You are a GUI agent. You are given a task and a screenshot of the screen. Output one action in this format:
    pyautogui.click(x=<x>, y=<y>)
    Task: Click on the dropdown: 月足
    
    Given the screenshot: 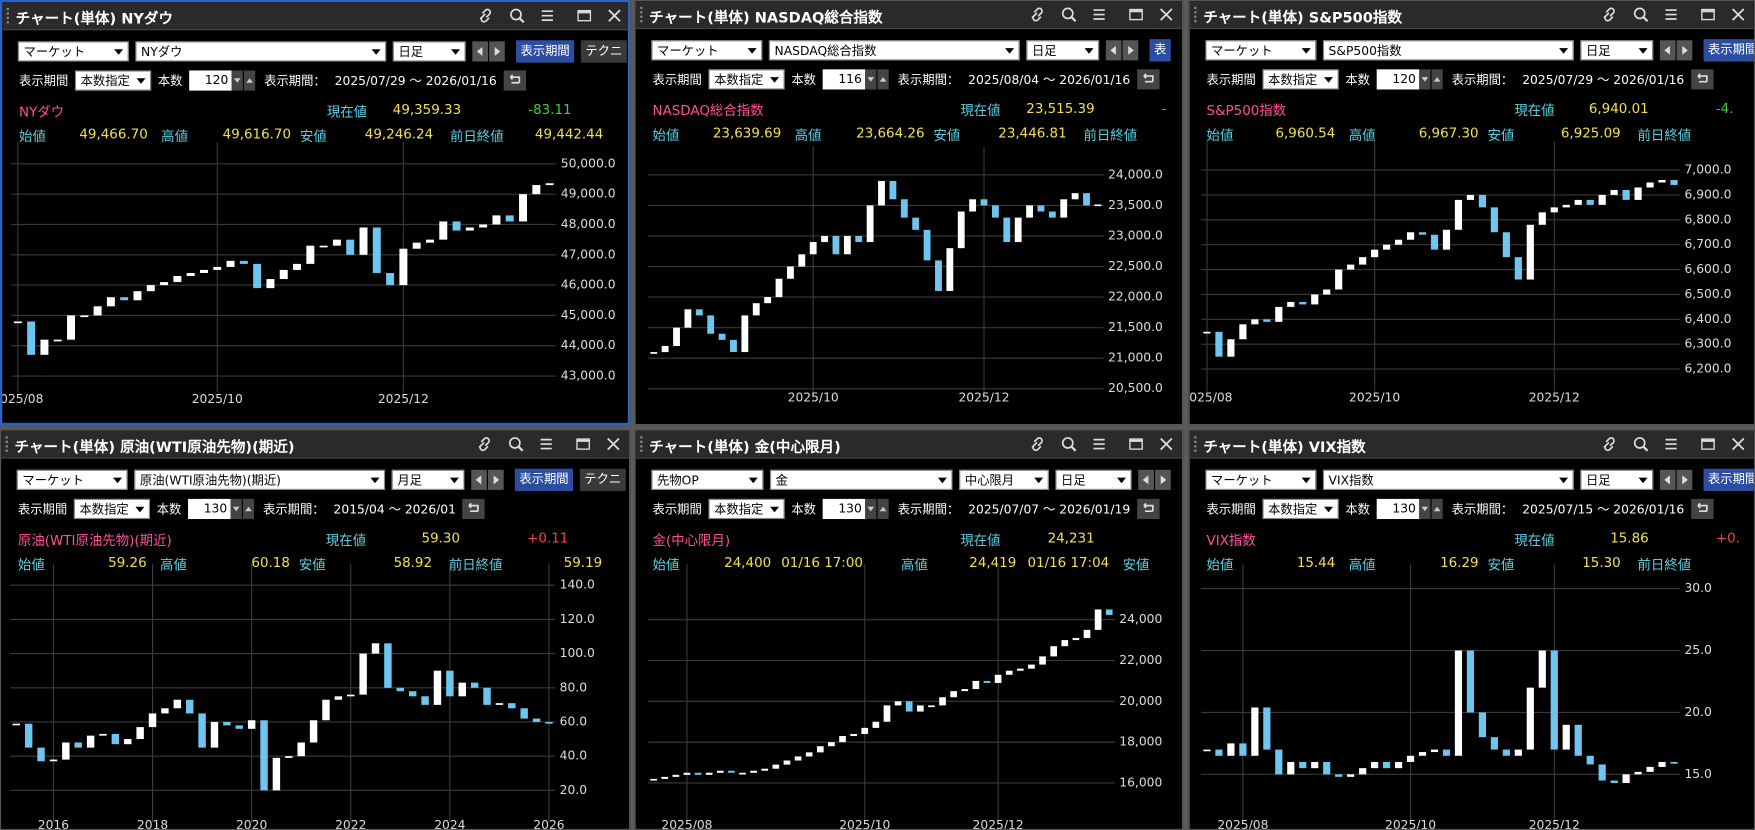 What is the action you would take?
    pyautogui.click(x=428, y=479)
    